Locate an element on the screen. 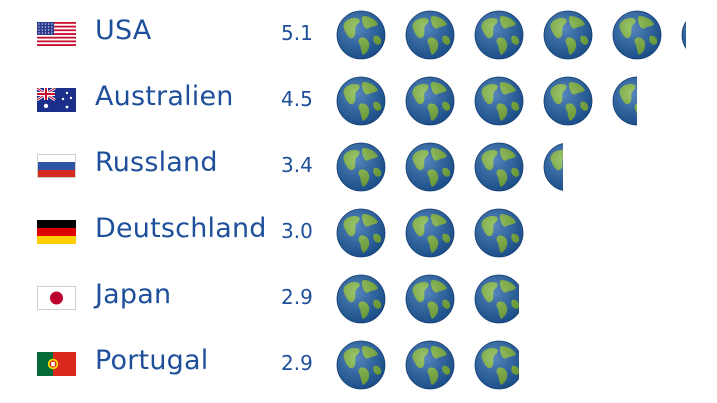  value-label: 3.4 is located at coordinates (297, 165).